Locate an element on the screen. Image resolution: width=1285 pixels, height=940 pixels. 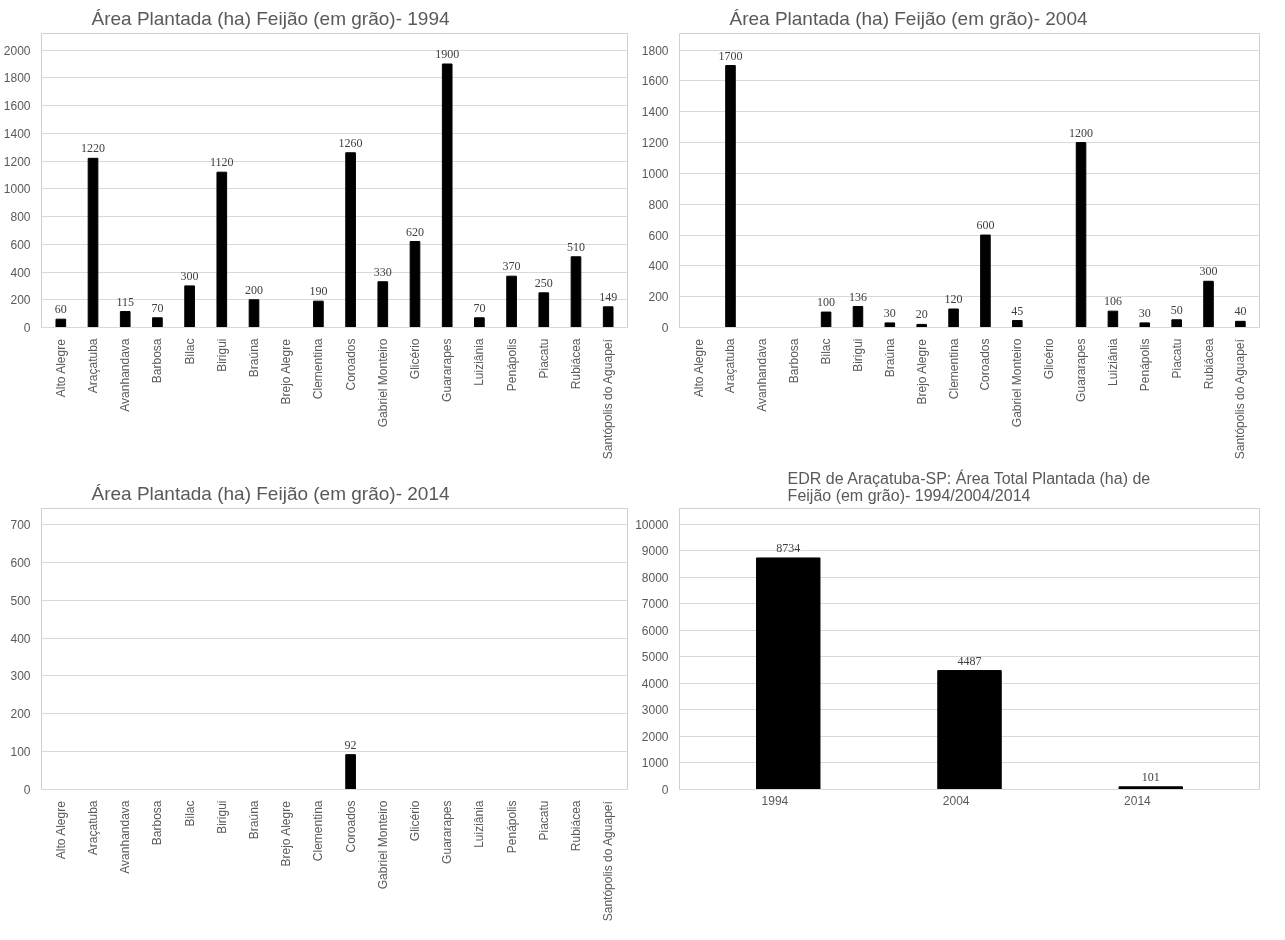
y-tick-label: 3000 is located at coordinates (655, 710).